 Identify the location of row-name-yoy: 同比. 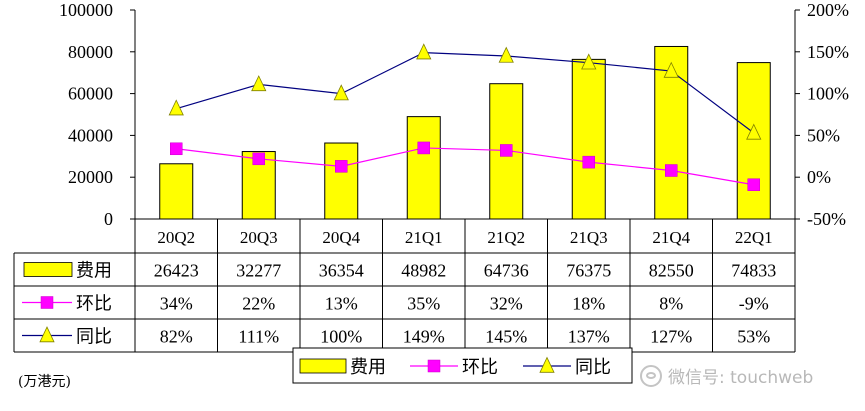
(94, 337).